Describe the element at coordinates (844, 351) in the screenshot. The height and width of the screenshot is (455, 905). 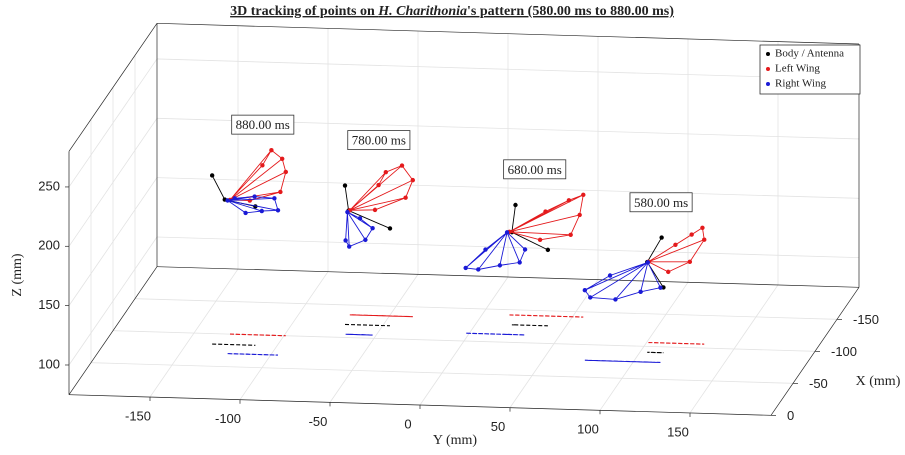
I see `x-tick-label: -100` at that location.